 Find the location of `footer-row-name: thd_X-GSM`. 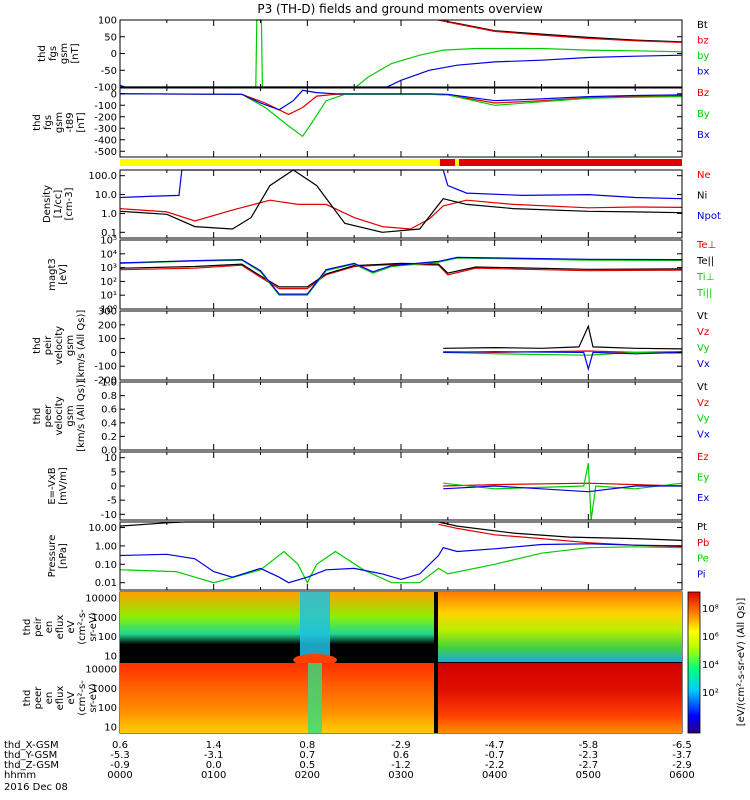

footer-row-name: thd_X-GSM is located at coordinates (31, 745).